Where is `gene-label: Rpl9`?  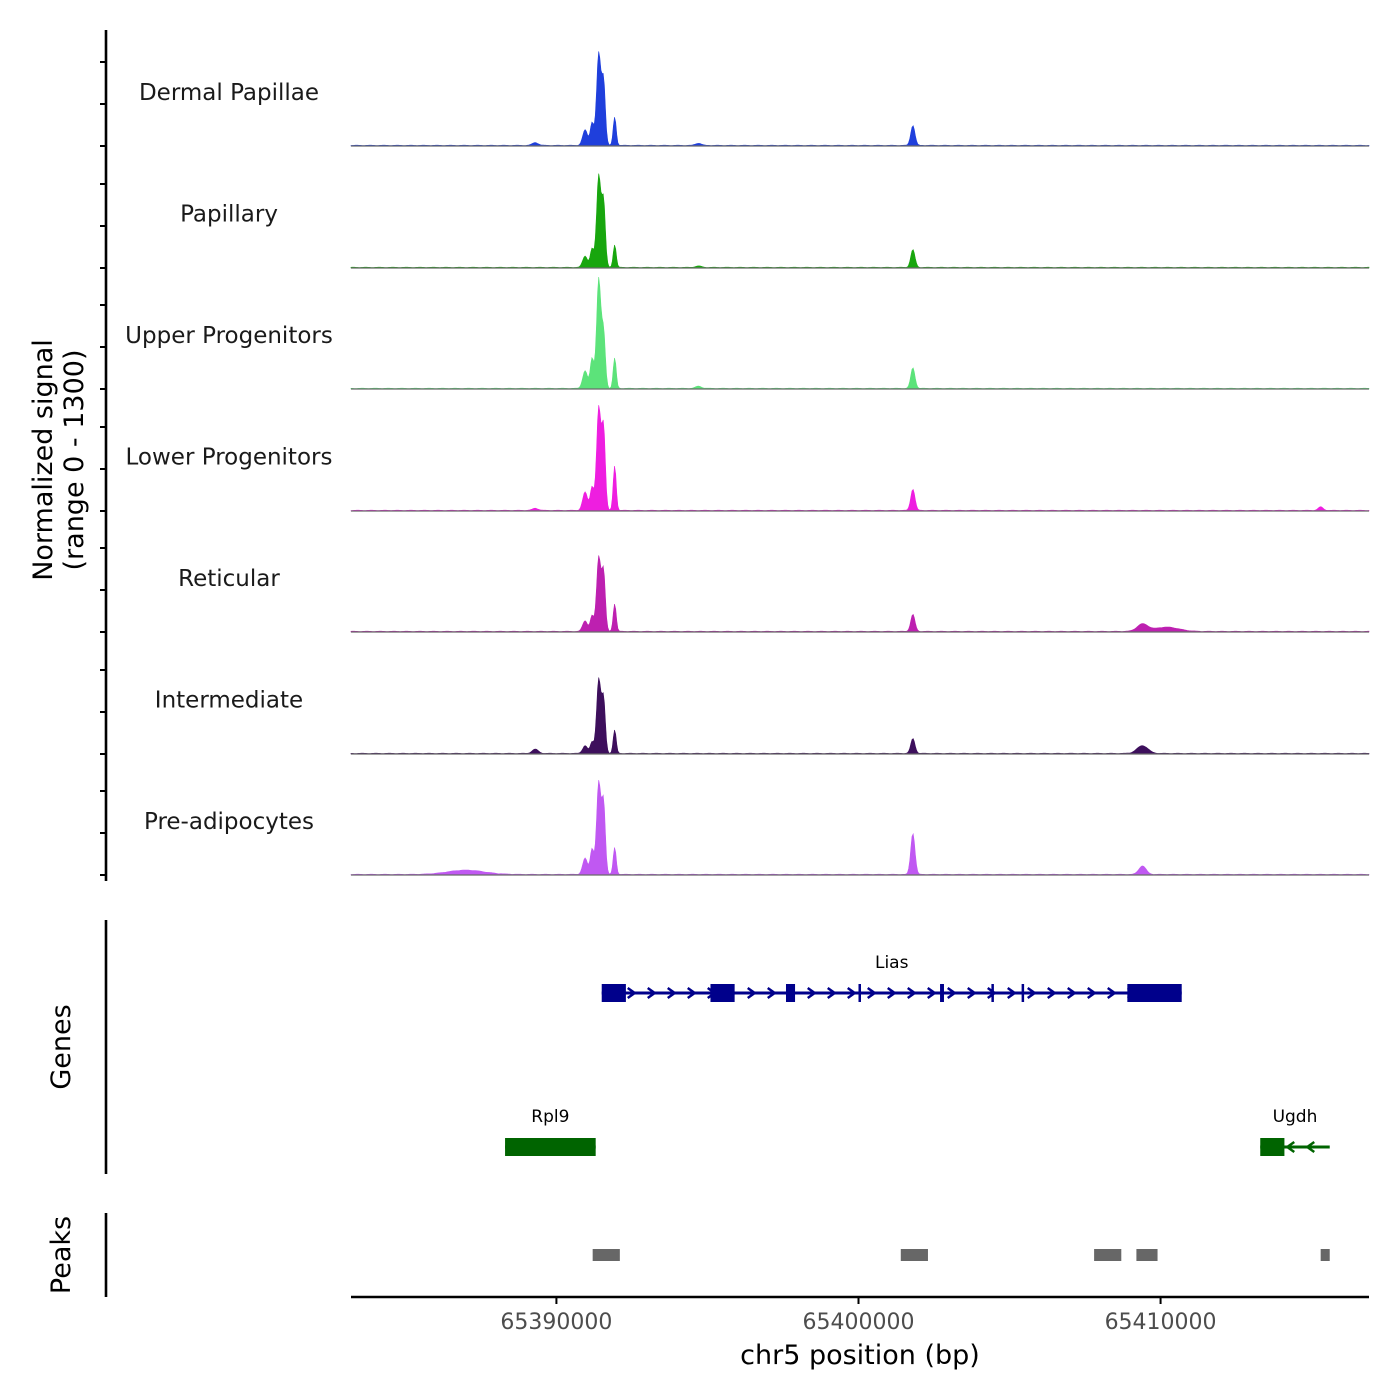
gene-label: Rpl9 is located at coordinates (550, 1117).